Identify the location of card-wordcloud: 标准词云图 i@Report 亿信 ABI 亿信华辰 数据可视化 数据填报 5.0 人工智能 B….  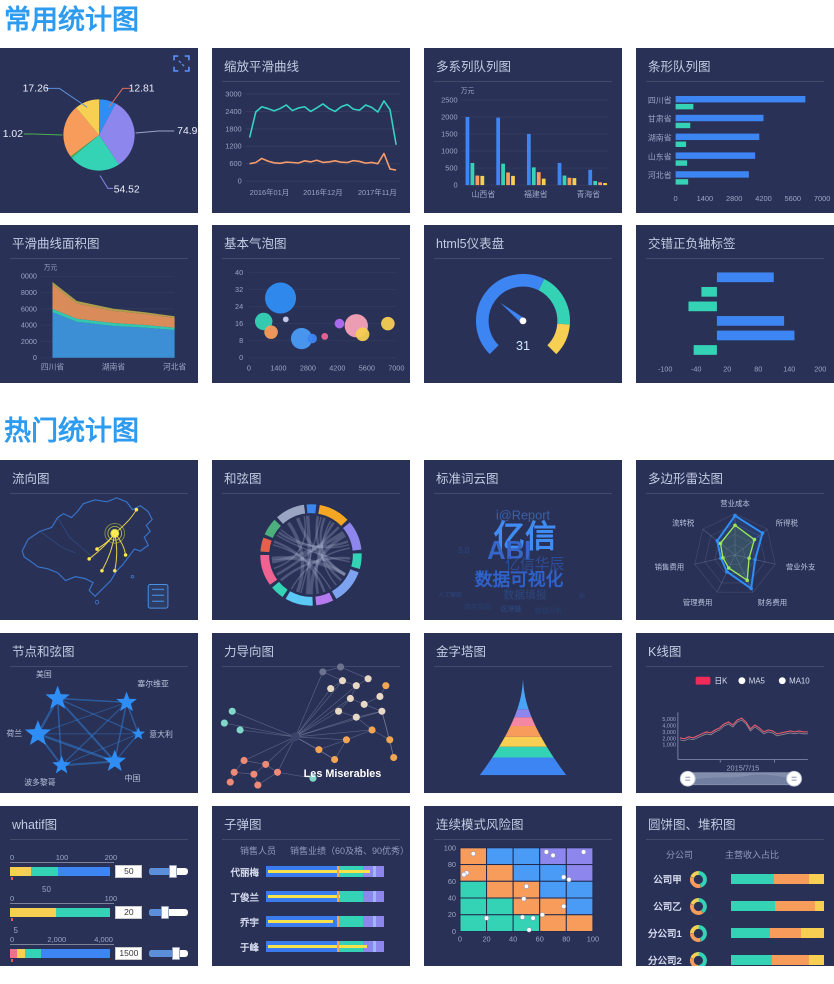
(523, 539).